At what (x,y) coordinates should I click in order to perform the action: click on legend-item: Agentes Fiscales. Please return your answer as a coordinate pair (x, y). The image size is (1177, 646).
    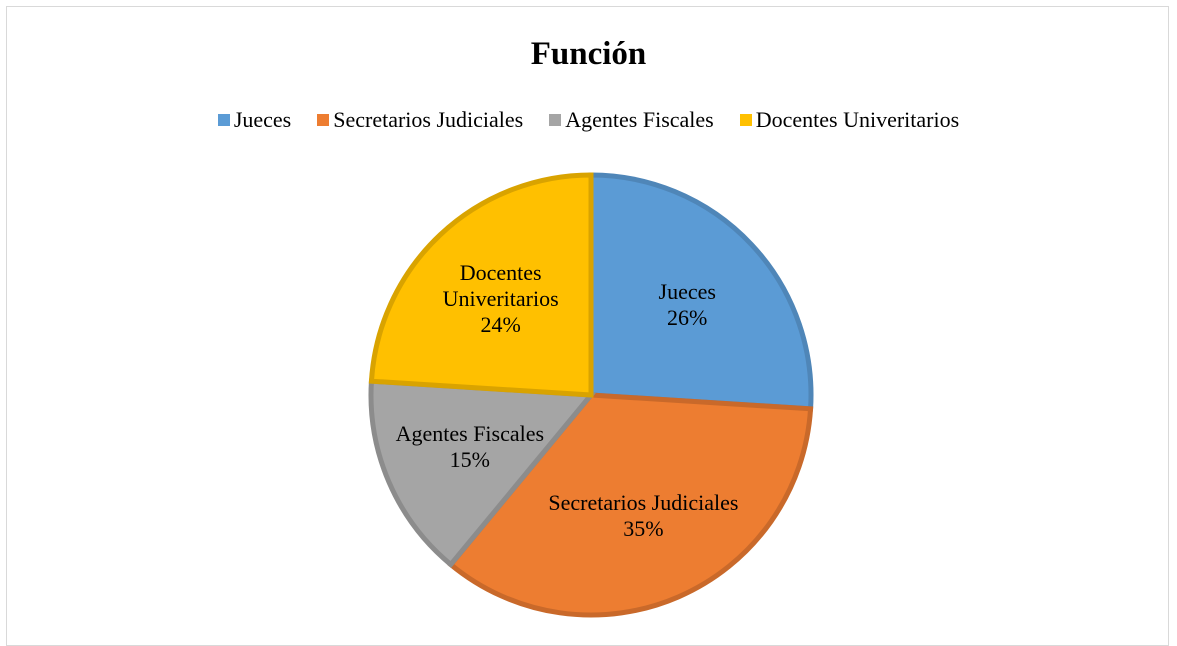
    Looking at the image, I should click on (631, 120).